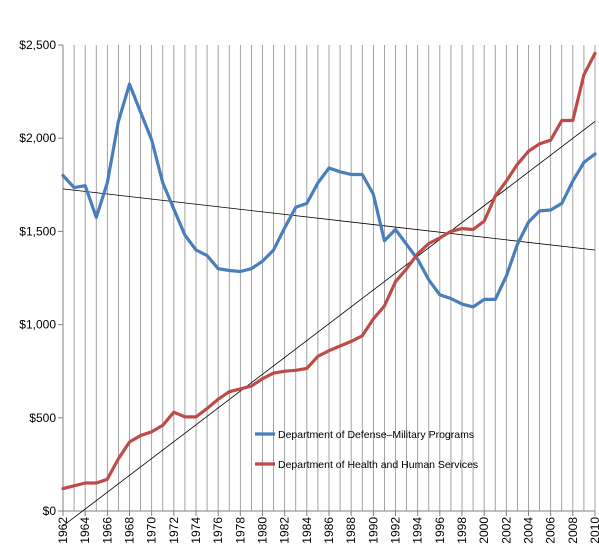  Describe the element at coordinates (378, 465) in the screenshot. I see `legend-label: Department of Health and Human Services` at that location.